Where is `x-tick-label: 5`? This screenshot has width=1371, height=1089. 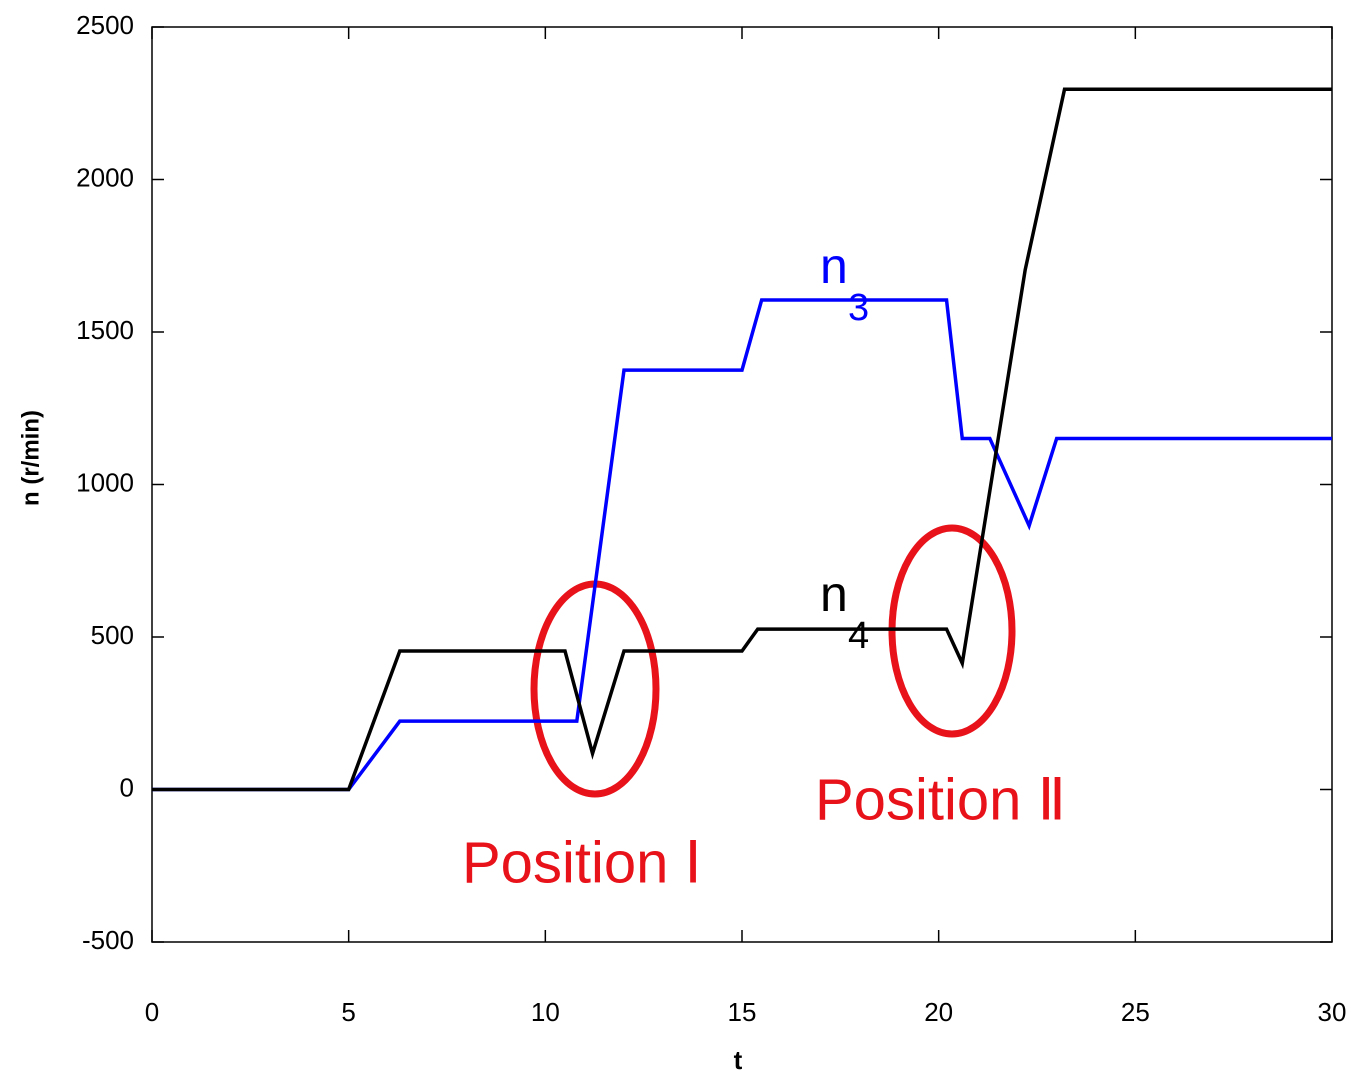
x-tick-label: 5 is located at coordinates (348, 1012).